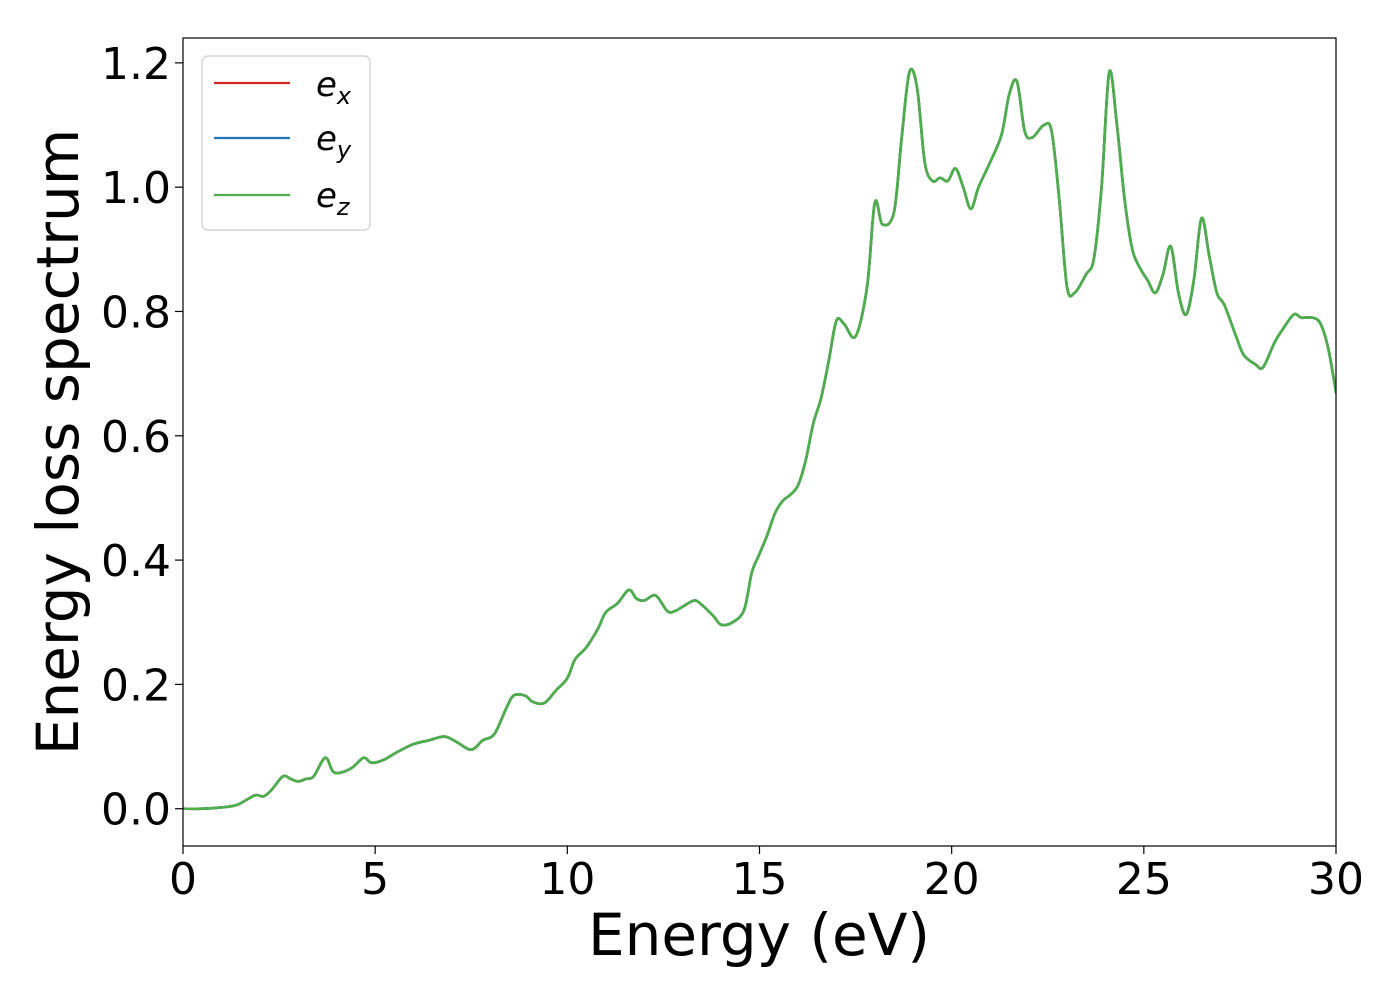 This screenshot has height=1000, width=1400. I want to click on legend-label-ey: ey, so click(334, 141).